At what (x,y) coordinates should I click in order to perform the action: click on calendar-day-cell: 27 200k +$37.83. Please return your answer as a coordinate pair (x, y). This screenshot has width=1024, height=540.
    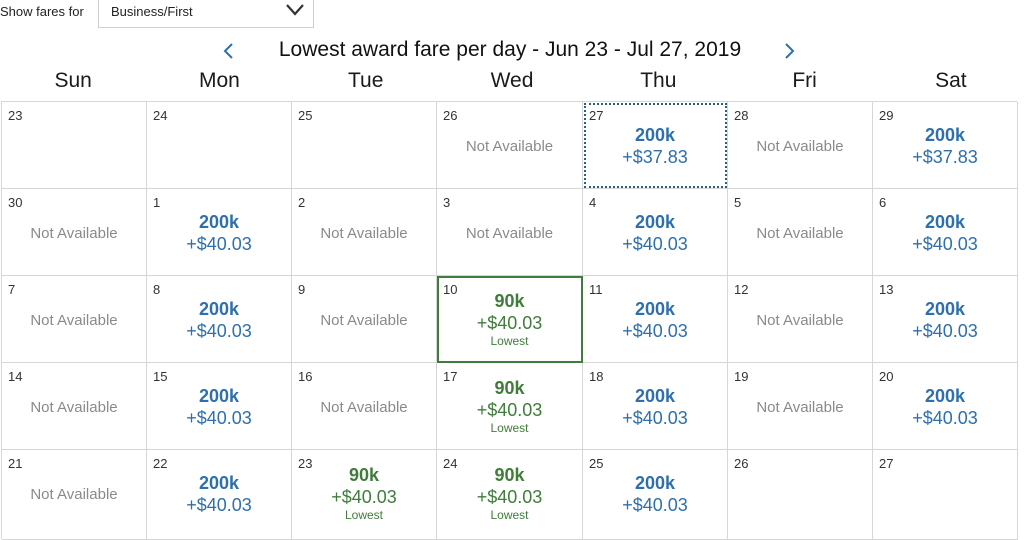
    Looking at the image, I should click on (655, 145).